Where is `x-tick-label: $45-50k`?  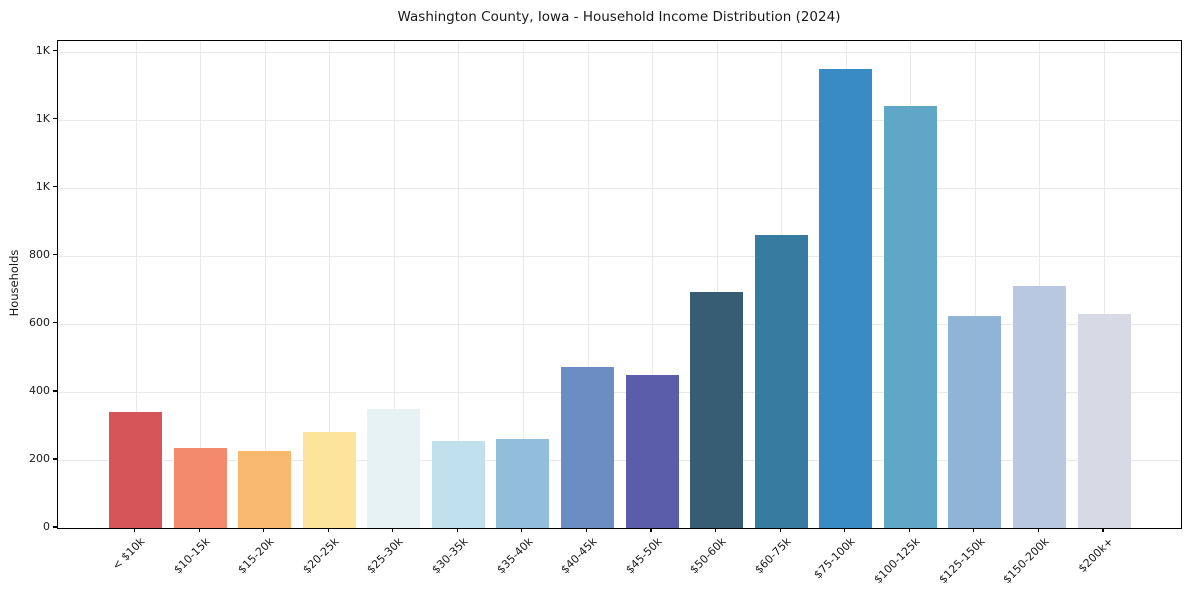 x-tick-label: $45-50k is located at coordinates (643, 556).